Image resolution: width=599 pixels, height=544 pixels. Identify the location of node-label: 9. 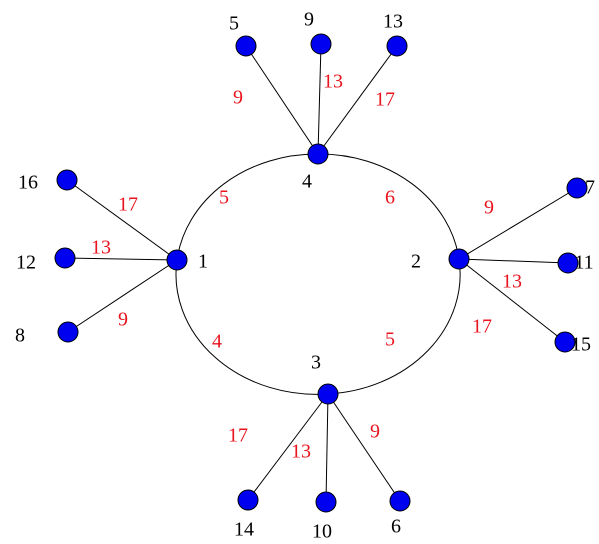
(309, 20).